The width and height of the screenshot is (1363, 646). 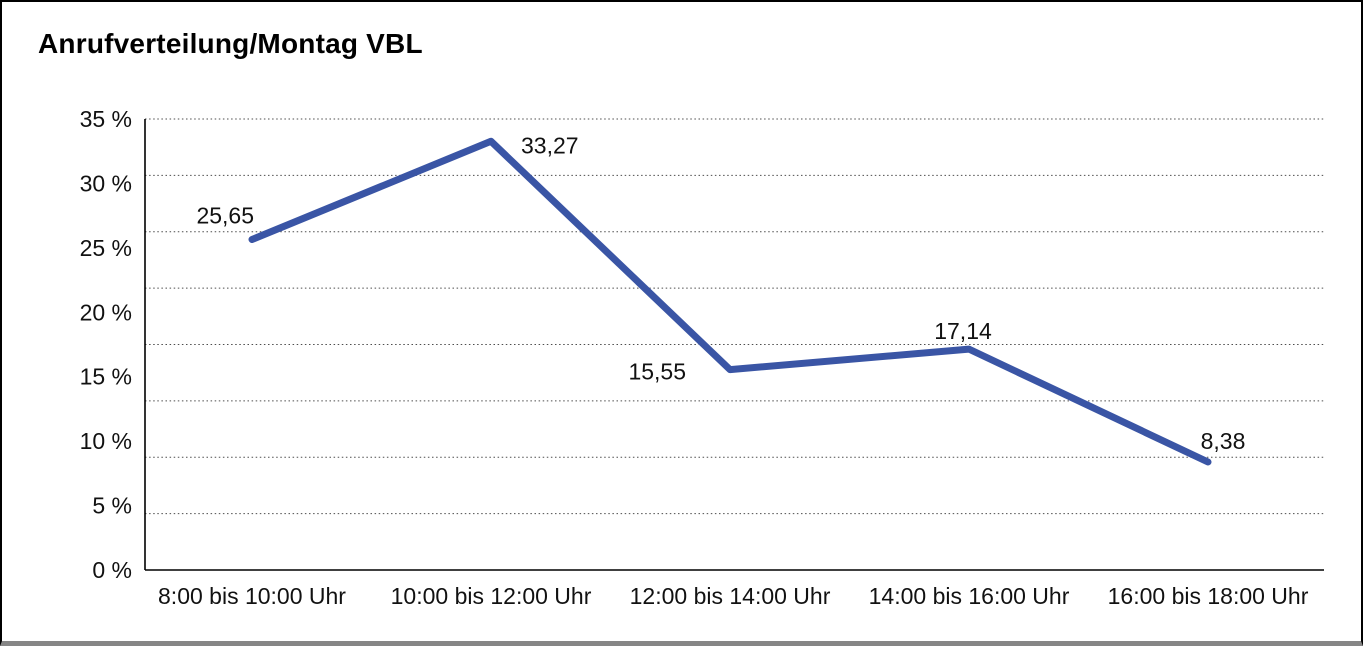 I want to click on y-tick-label: 20 %, so click(x=106, y=312).